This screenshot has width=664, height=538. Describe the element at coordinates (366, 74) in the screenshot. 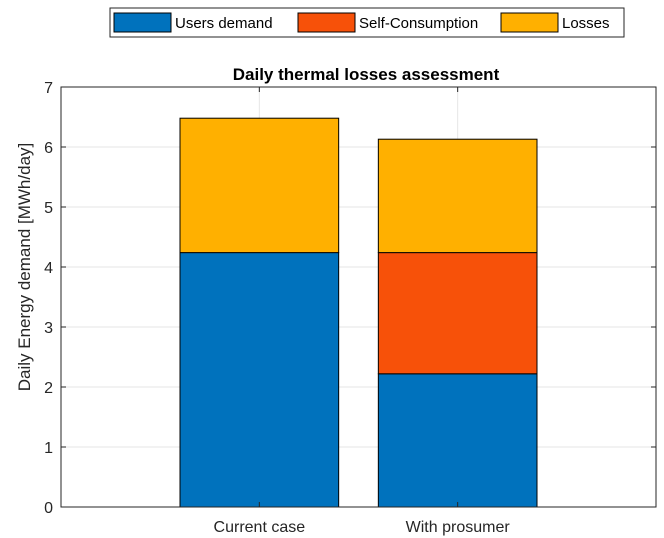

I see `chart-title: Daily thermal losses assessment` at that location.